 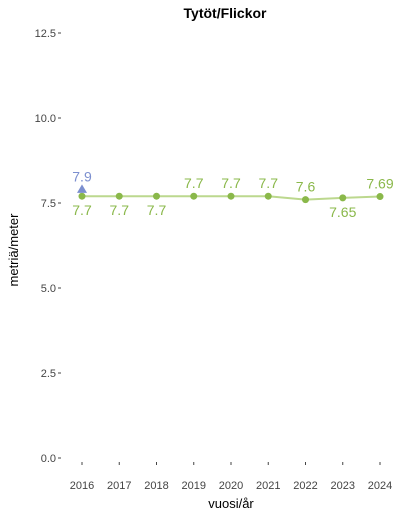 What do you see at coordinates (231, 477) in the screenshot?
I see `x-axis-ticks: 2016 2017 2018 2019 2020 2021 2022 2023 2024` at bounding box center [231, 477].